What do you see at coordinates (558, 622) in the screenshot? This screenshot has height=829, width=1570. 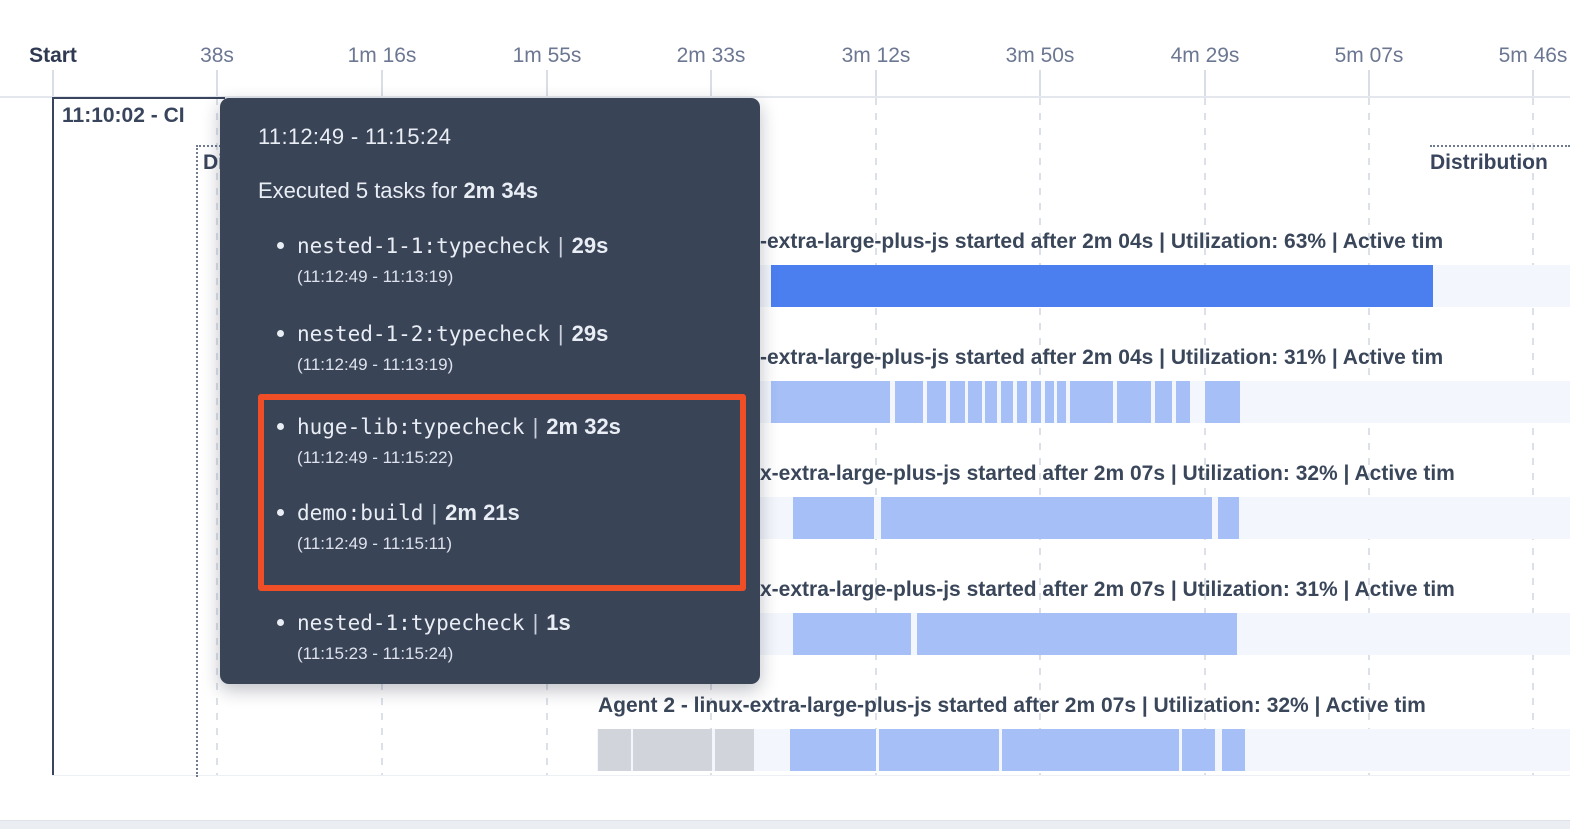 I see `task-duration: 1s` at bounding box center [558, 622].